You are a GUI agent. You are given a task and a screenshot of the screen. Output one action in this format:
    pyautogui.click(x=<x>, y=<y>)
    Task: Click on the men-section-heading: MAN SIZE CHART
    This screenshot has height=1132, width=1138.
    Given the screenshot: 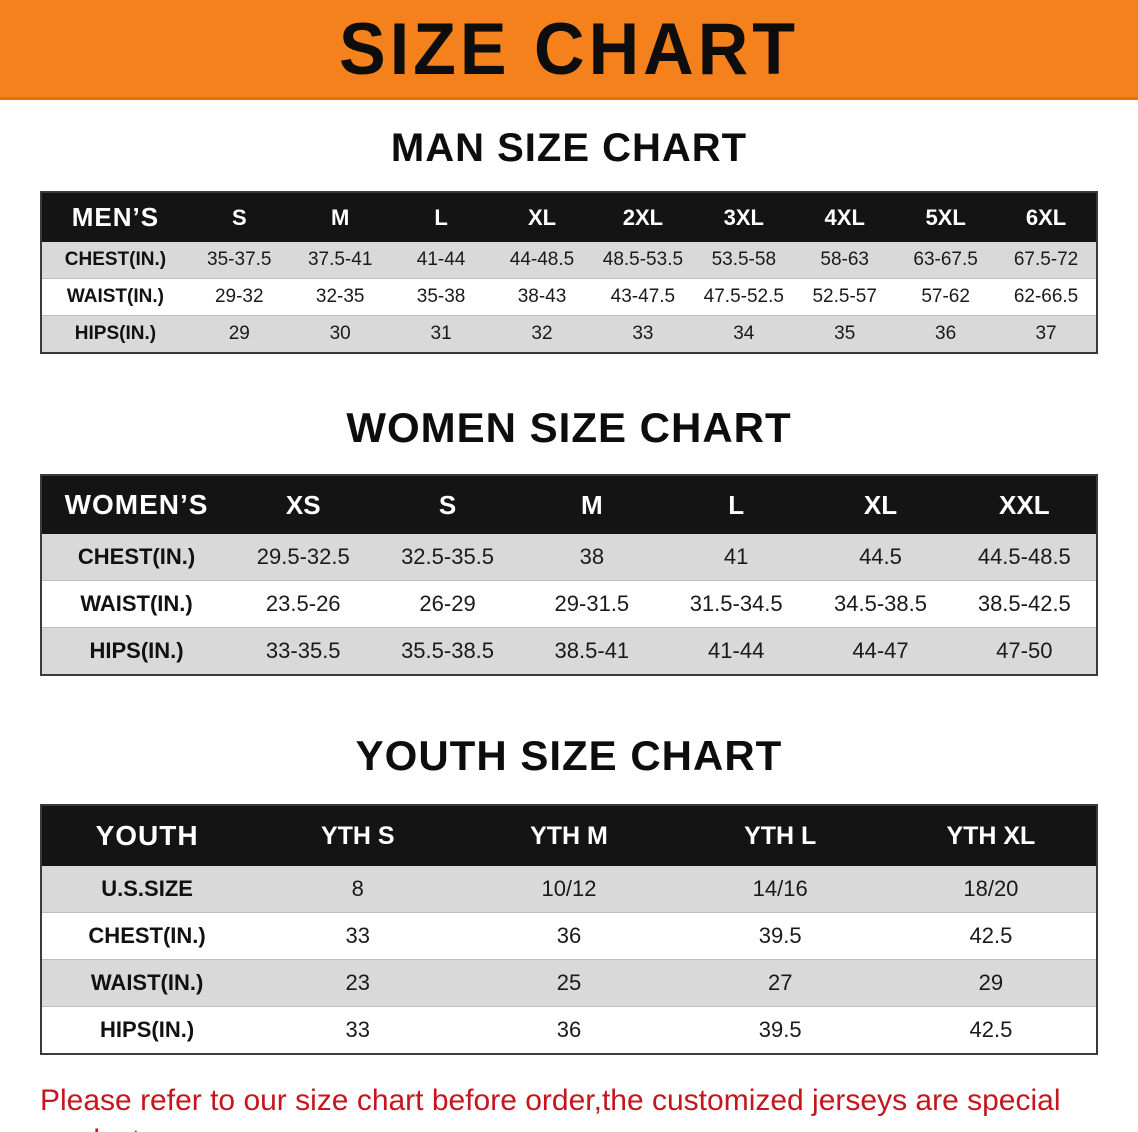 What is the action you would take?
    pyautogui.click(x=569, y=148)
    